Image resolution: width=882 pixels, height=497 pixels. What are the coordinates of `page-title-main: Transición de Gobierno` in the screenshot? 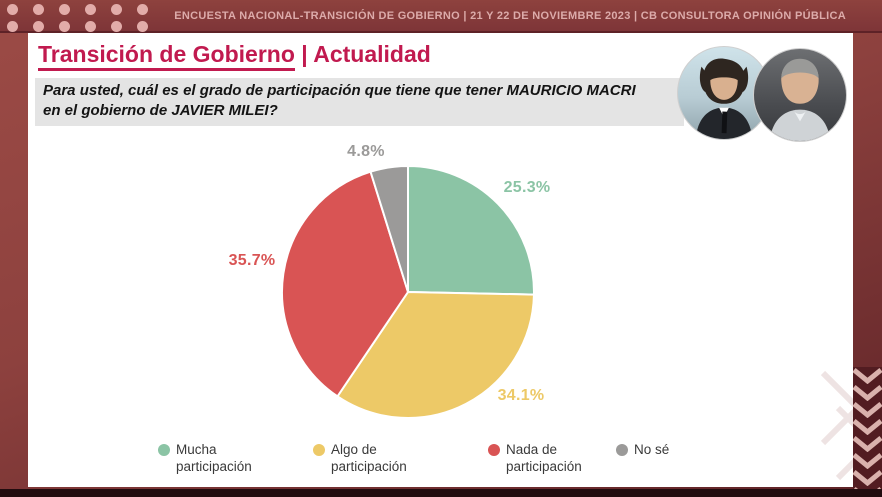 It's located at (166, 56).